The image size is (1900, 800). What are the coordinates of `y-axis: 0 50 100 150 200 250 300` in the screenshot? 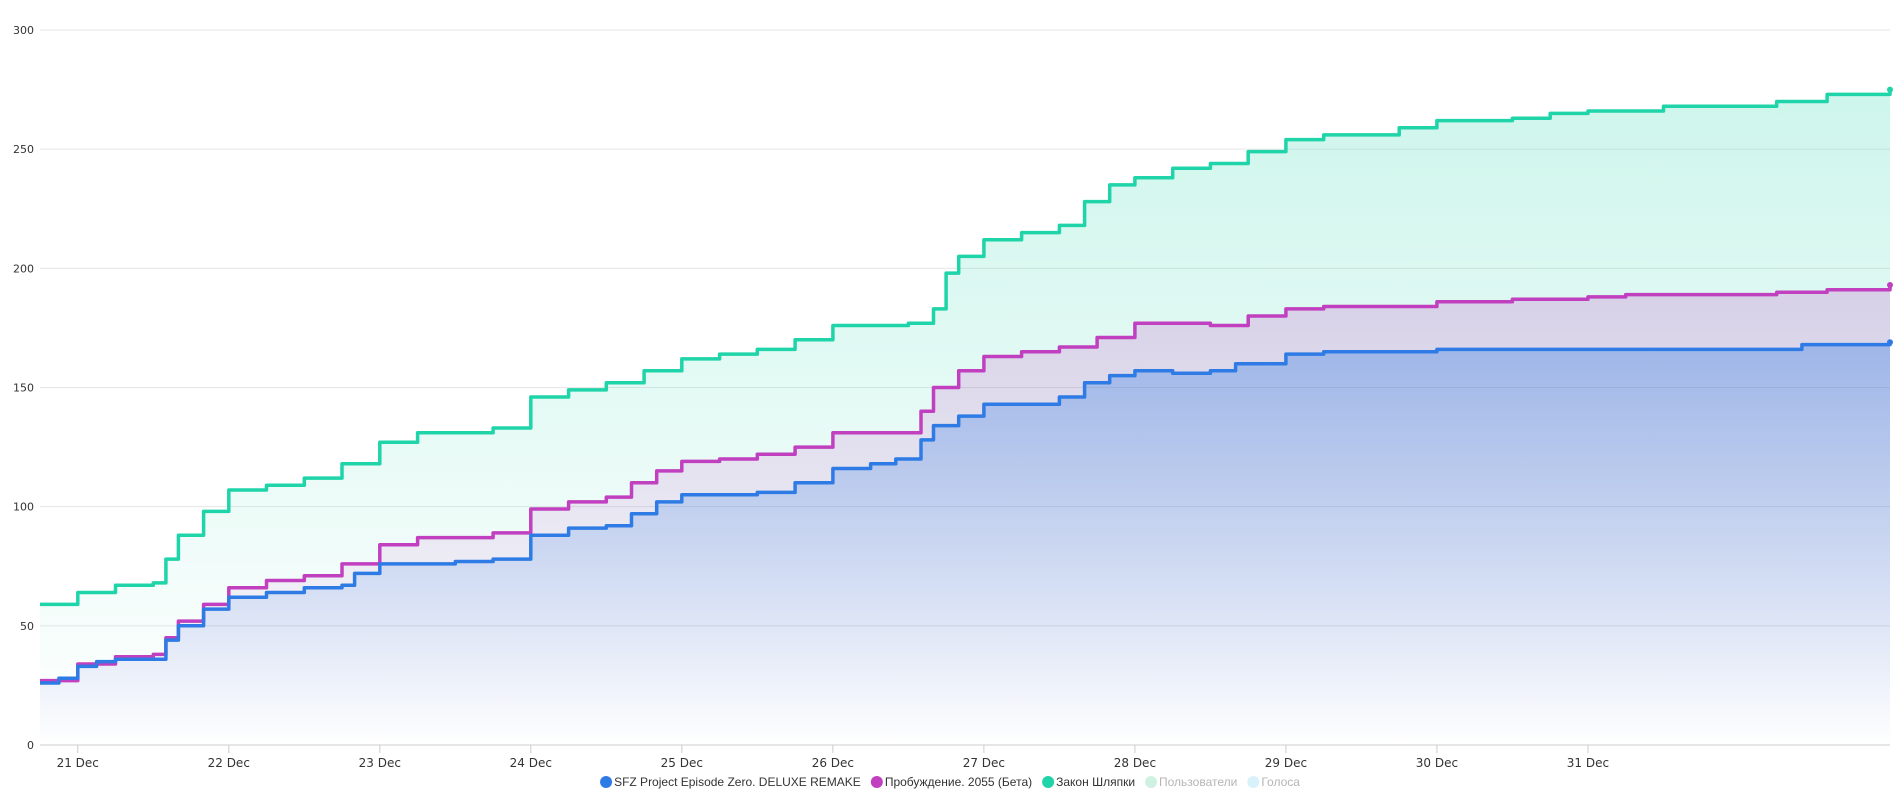 It's located at (23, 388).